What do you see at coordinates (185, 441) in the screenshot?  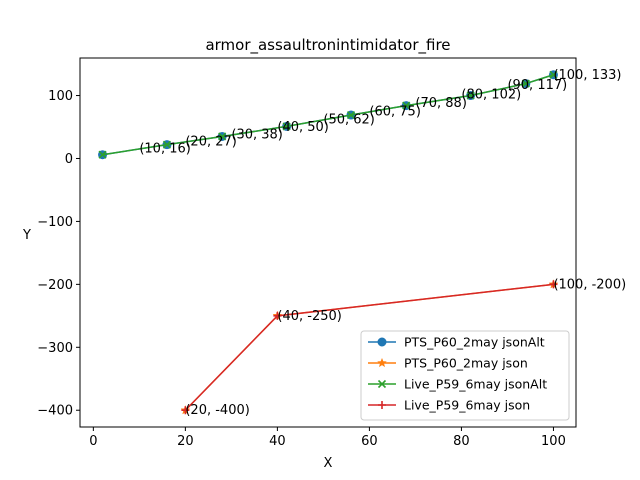 I see `x-tick-label: 20` at bounding box center [185, 441].